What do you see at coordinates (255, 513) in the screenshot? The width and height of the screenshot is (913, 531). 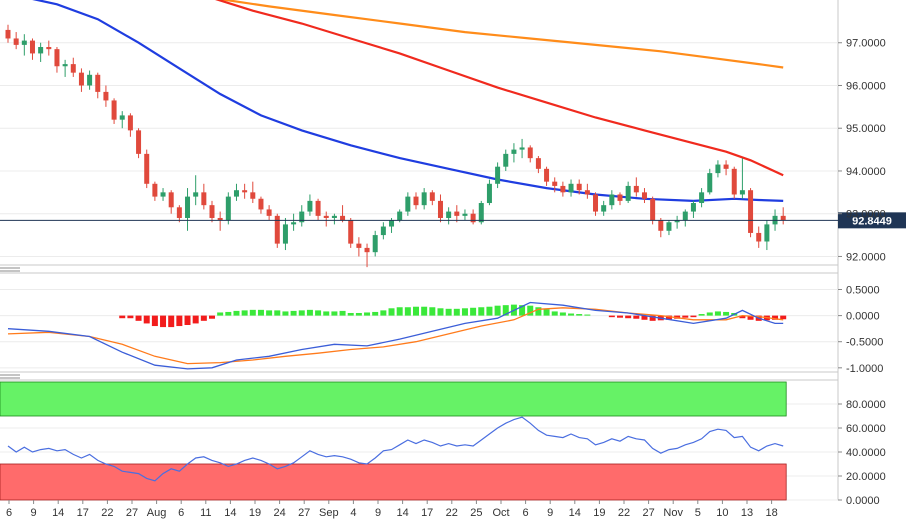 I see `date-tick-label: 19` at bounding box center [255, 513].